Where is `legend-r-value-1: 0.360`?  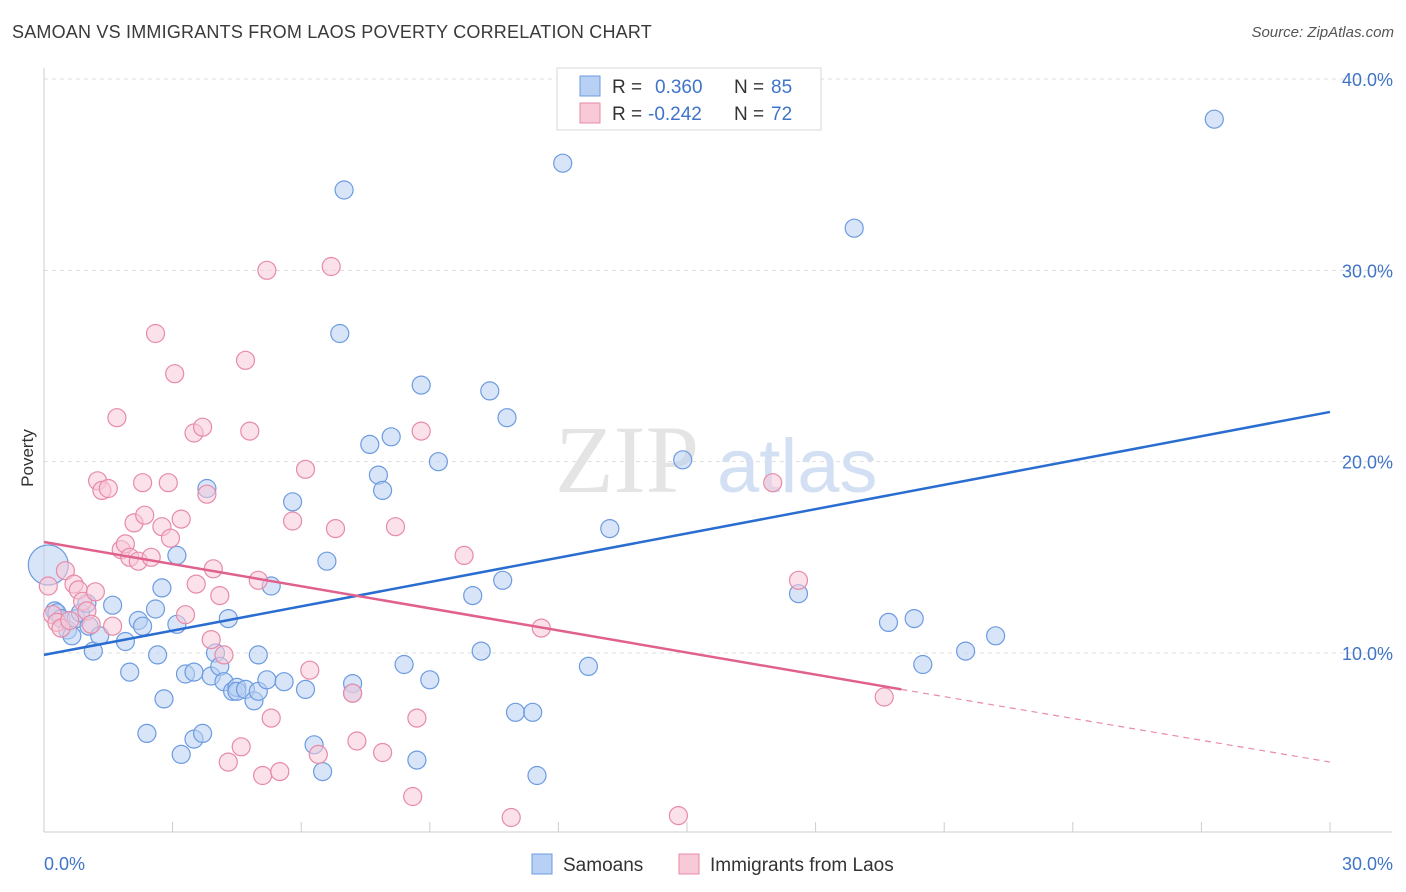
legend-r-value-1: 0.360 is located at coordinates (679, 87).